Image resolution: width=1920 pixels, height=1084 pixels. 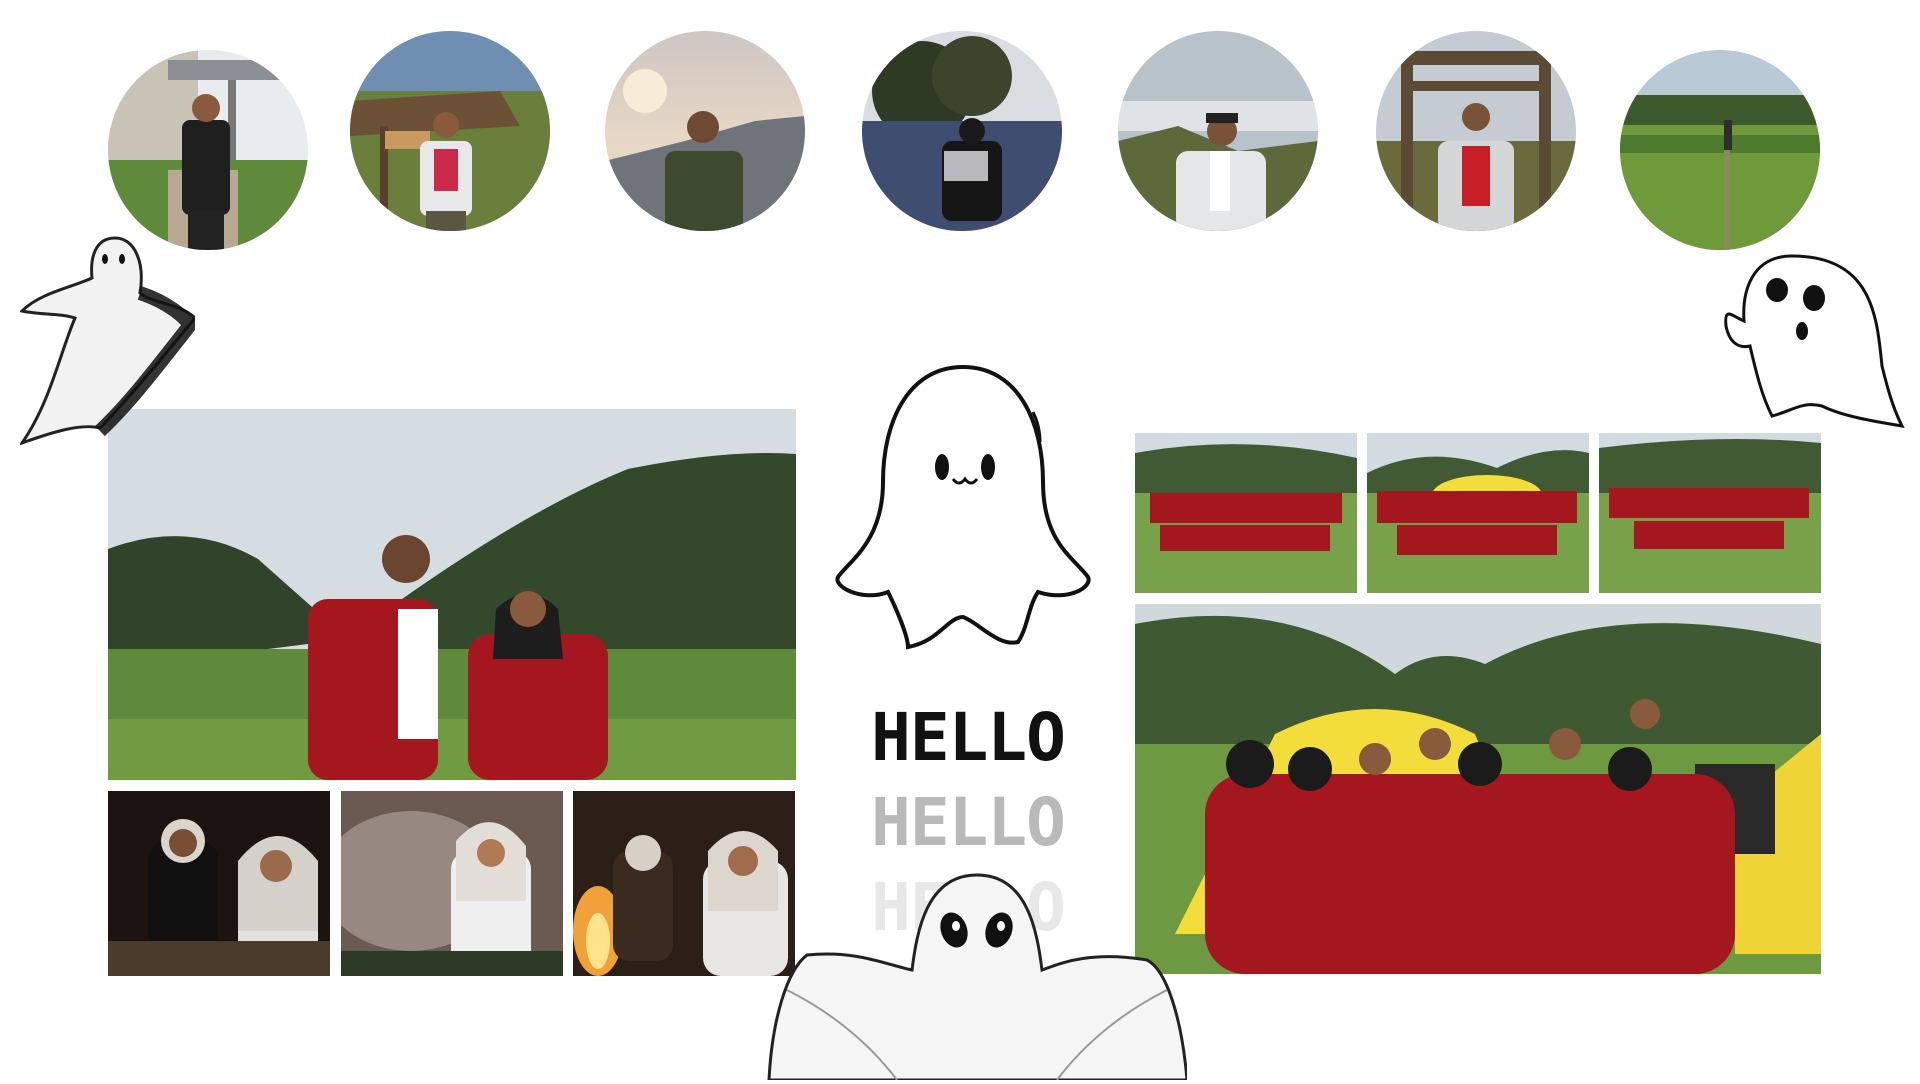 I want to click on group-photo-camp, so click(x=1478, y=789).